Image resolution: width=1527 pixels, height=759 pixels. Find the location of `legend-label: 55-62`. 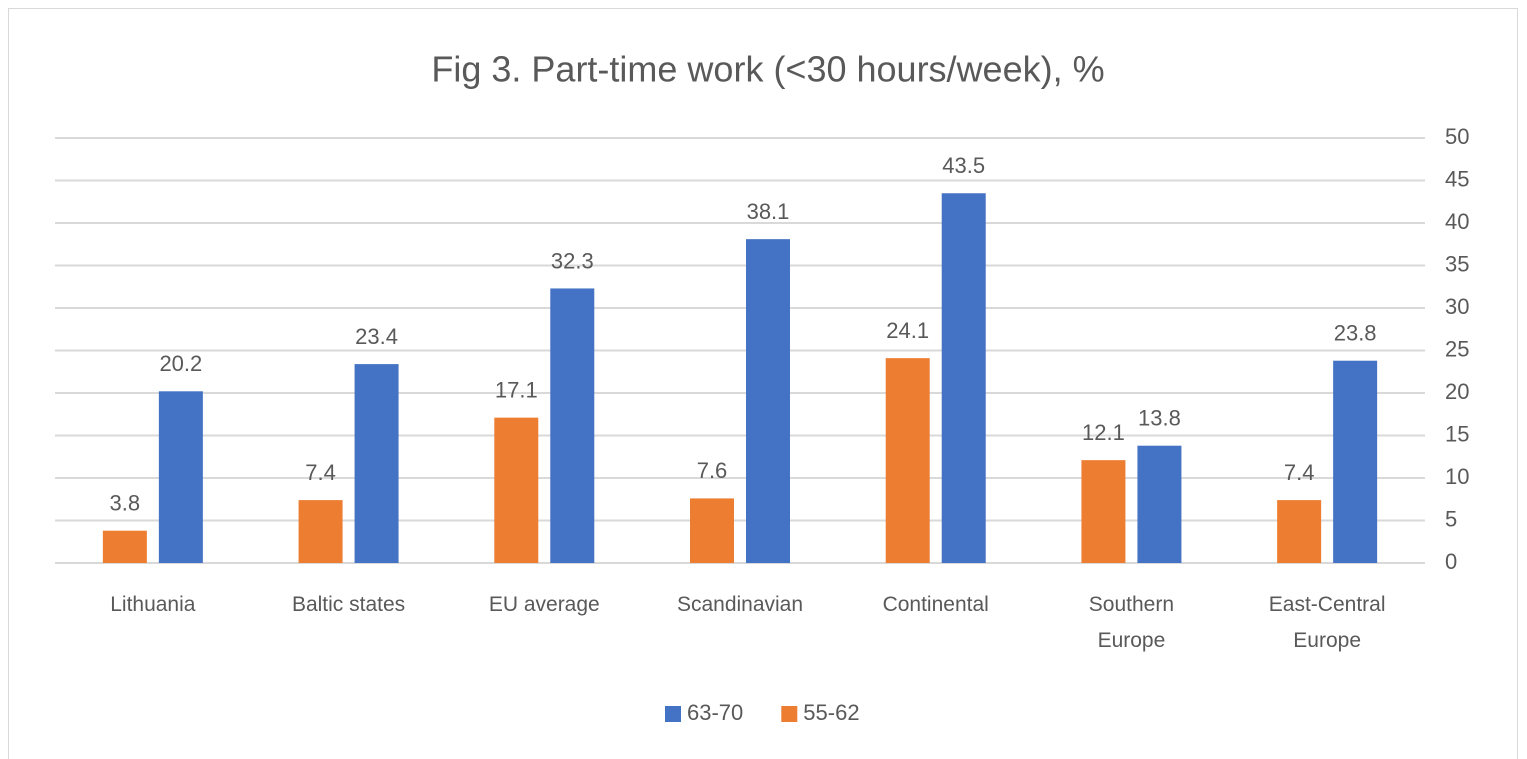

legend-label: 55-62 is located at coordinates (831, 712).